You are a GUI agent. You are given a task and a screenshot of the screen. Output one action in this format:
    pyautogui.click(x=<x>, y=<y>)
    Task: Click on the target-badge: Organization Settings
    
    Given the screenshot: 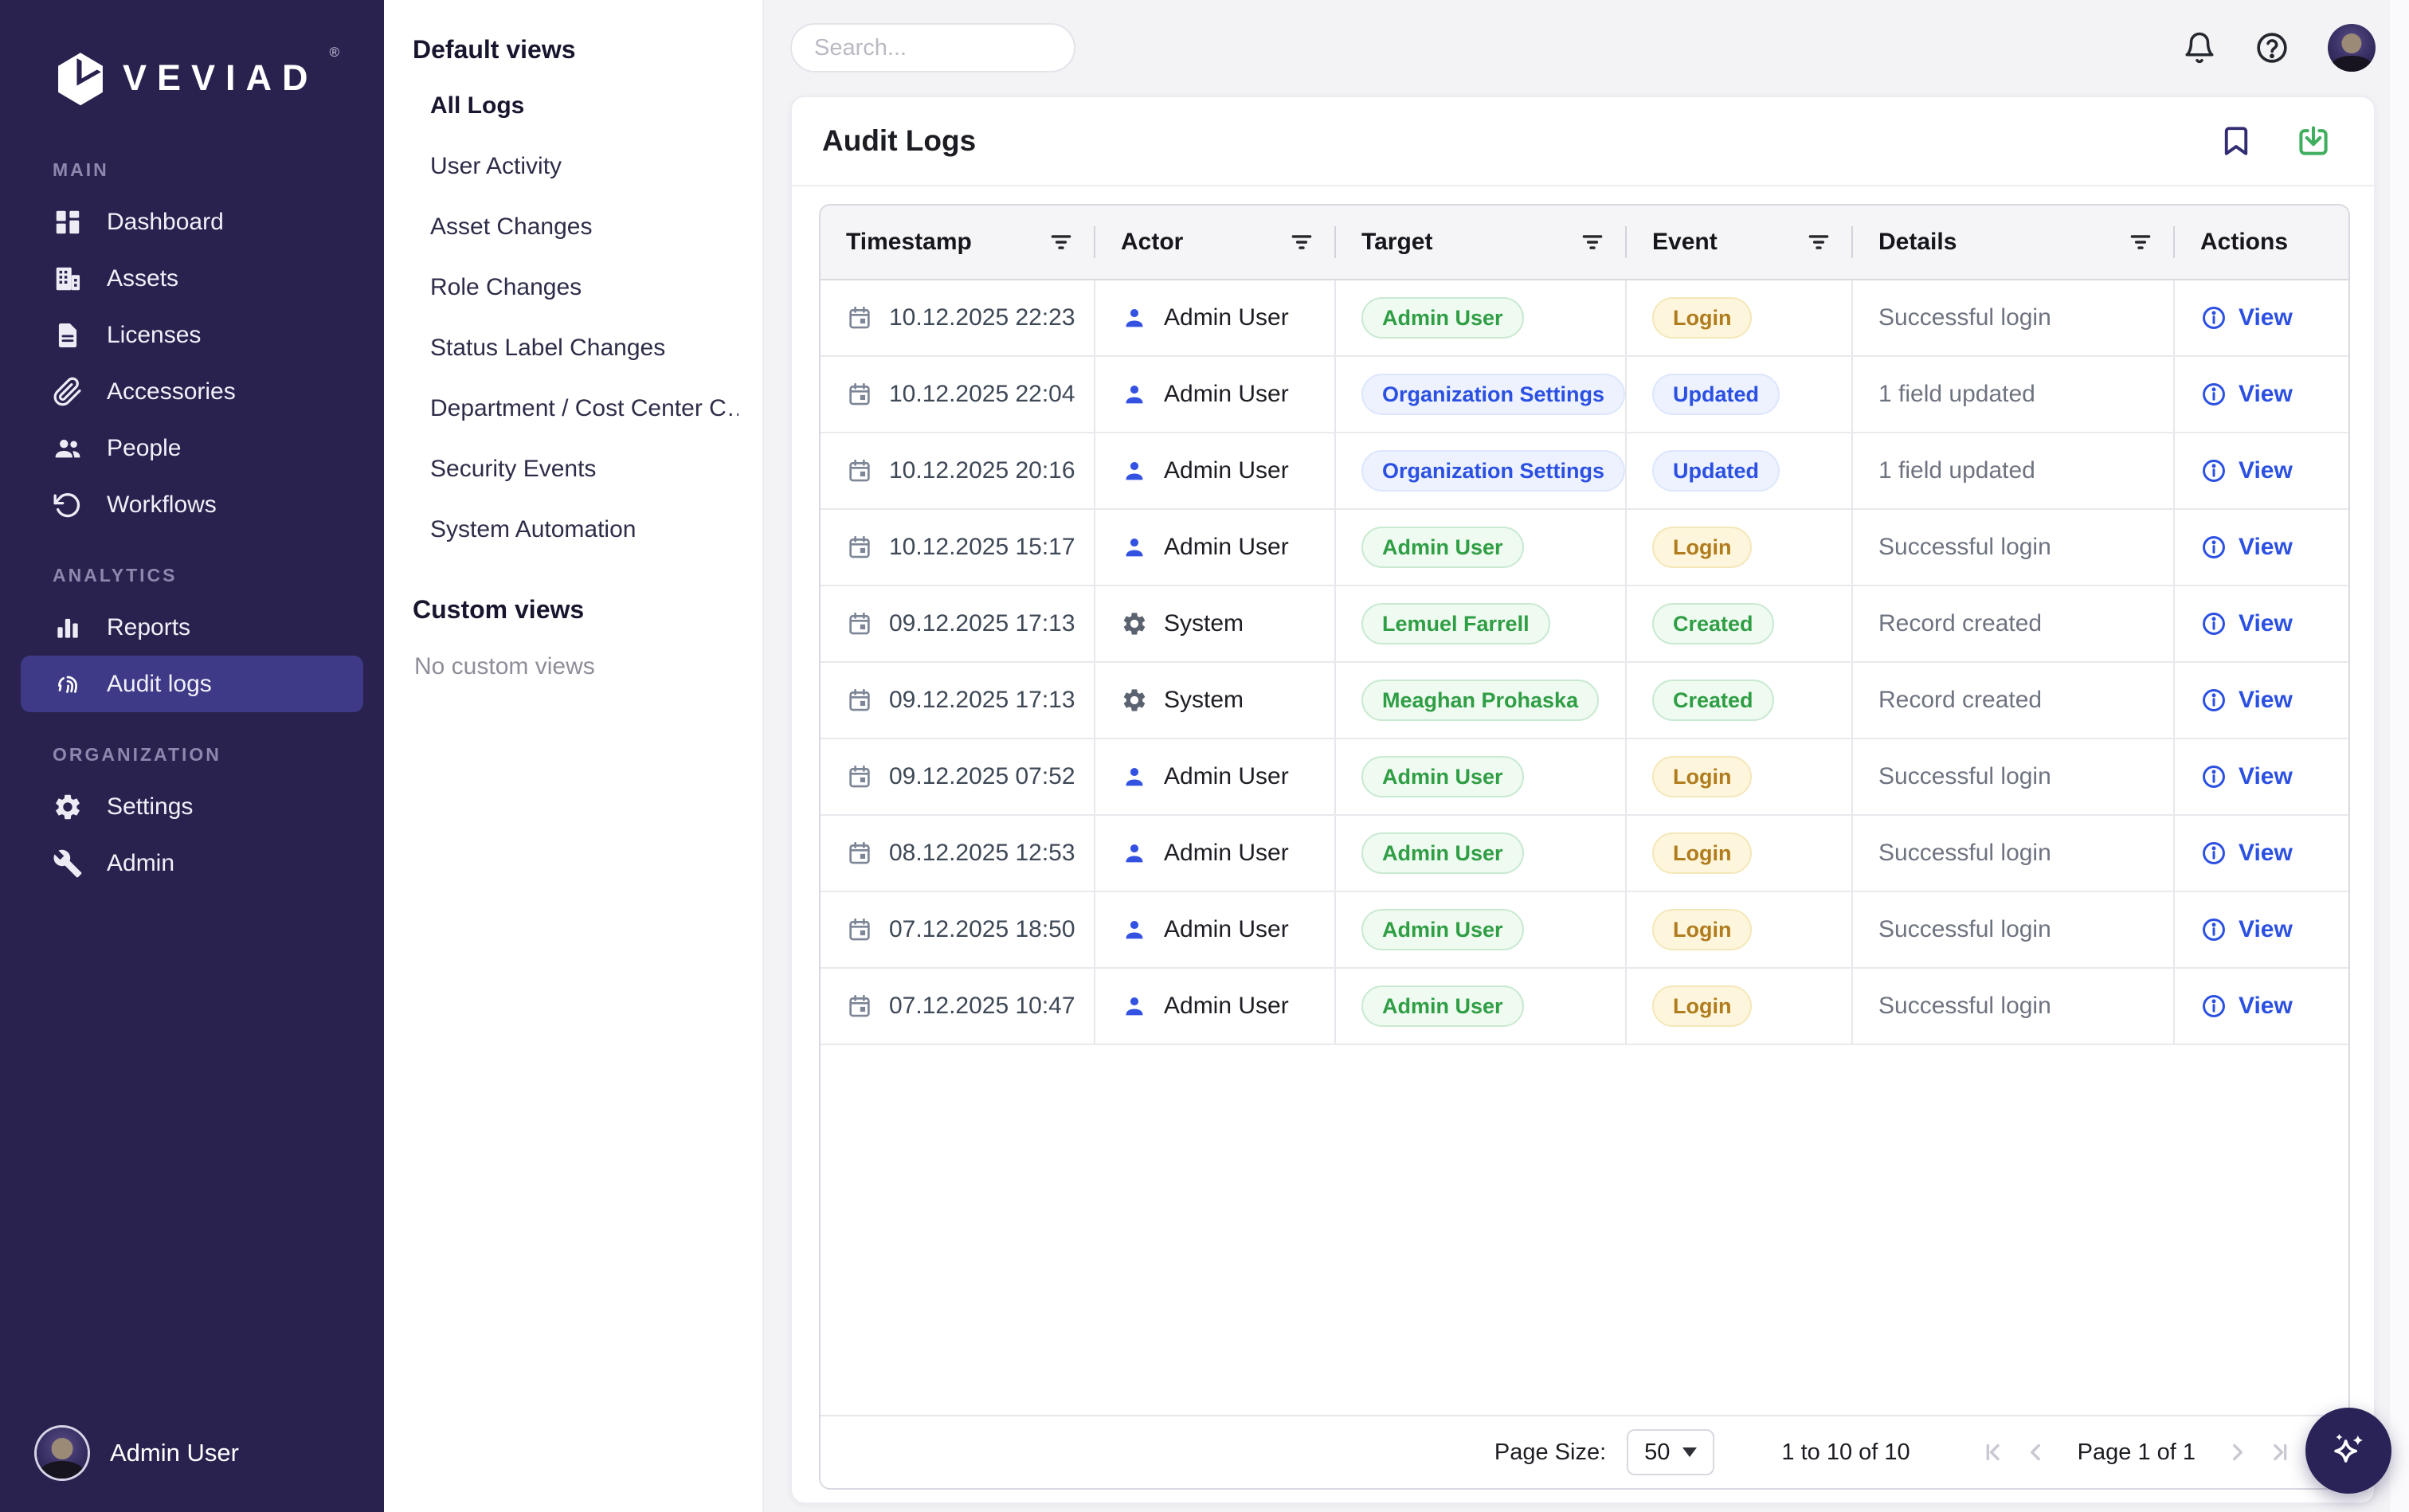 What is the action you would take?
    pyautogui.click(x=1493, y=395)
    